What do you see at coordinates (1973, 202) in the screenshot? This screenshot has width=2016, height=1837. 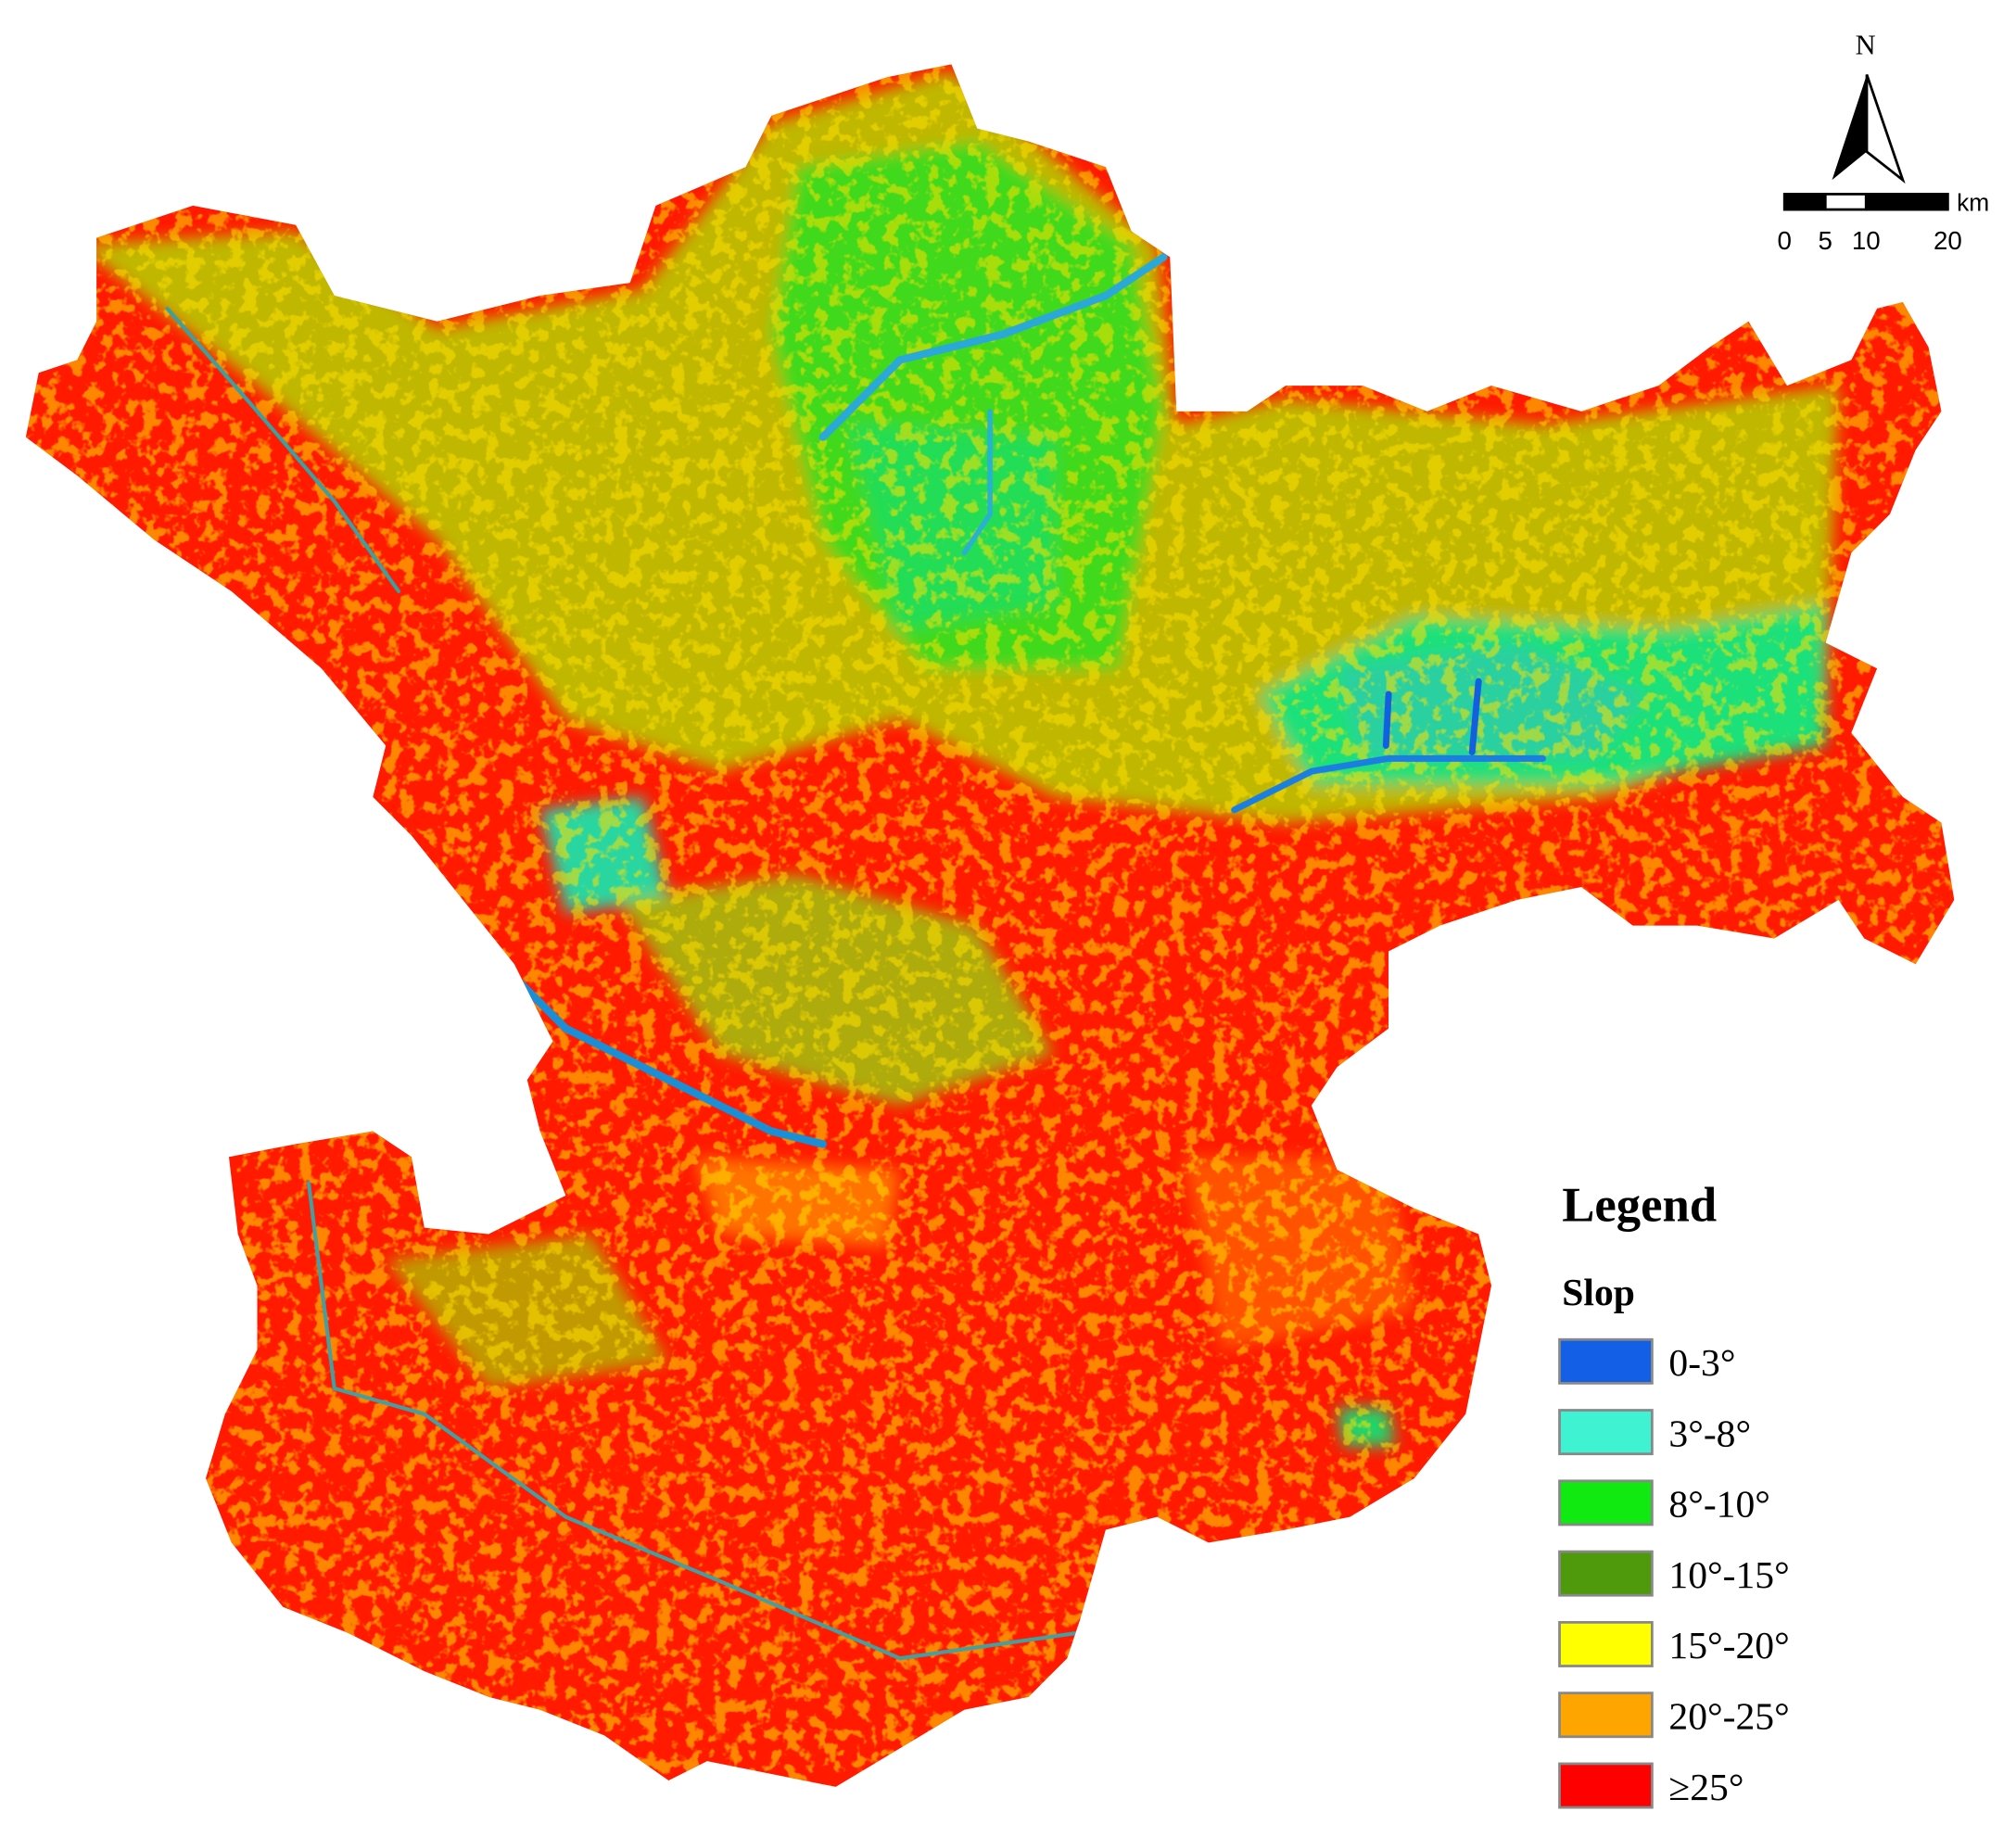 I see `scale-unit: km` at bounding box center [1973, 202].